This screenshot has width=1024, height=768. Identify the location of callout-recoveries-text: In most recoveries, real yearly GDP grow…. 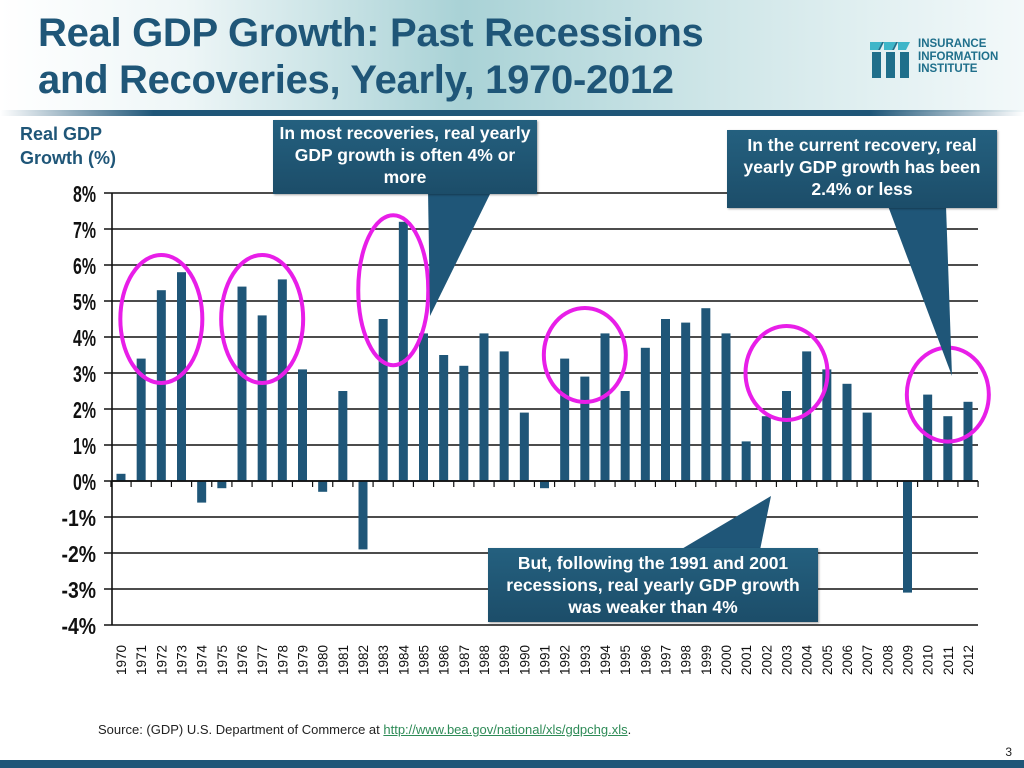
(405, 155).